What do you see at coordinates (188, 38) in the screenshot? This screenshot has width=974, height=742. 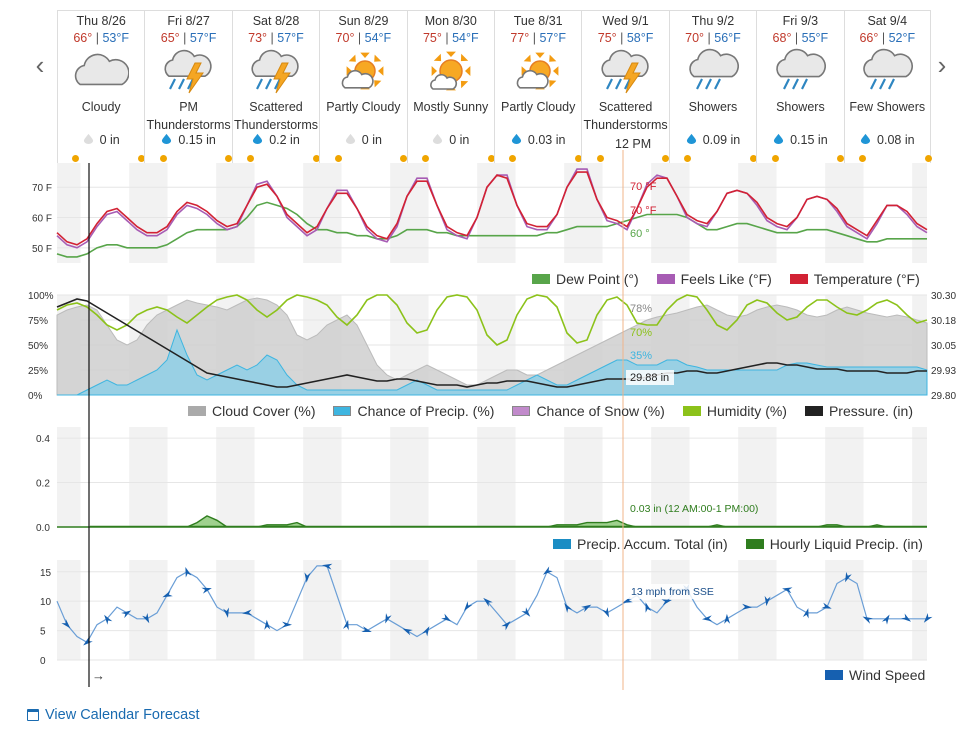 I see `day-temps: 65° | 57°F` at bounding box center [188, 38].